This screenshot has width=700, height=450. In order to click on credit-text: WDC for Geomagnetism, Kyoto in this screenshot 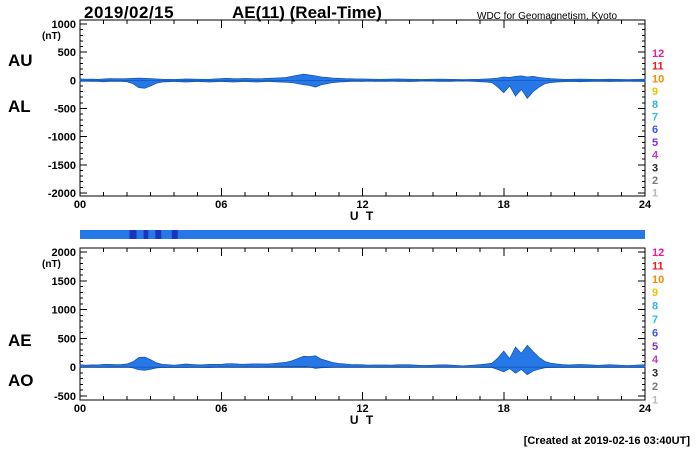, I will do `click(547, 16)`.